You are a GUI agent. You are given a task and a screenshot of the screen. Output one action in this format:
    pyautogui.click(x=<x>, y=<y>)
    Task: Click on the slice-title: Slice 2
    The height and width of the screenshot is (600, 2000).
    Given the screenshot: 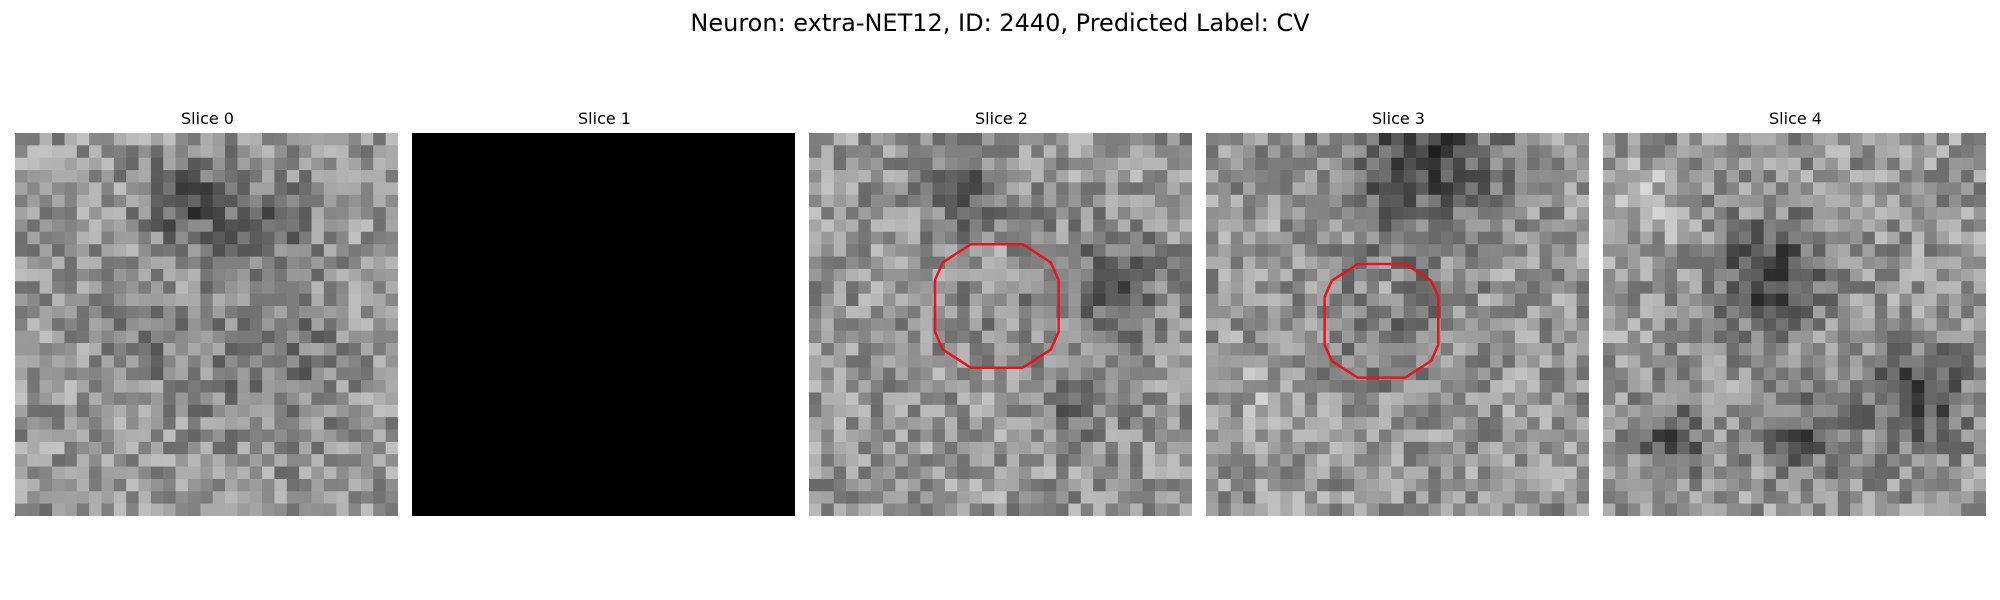 What is the action you would take?
    pyautogui.click(x=1001, y=118)
    